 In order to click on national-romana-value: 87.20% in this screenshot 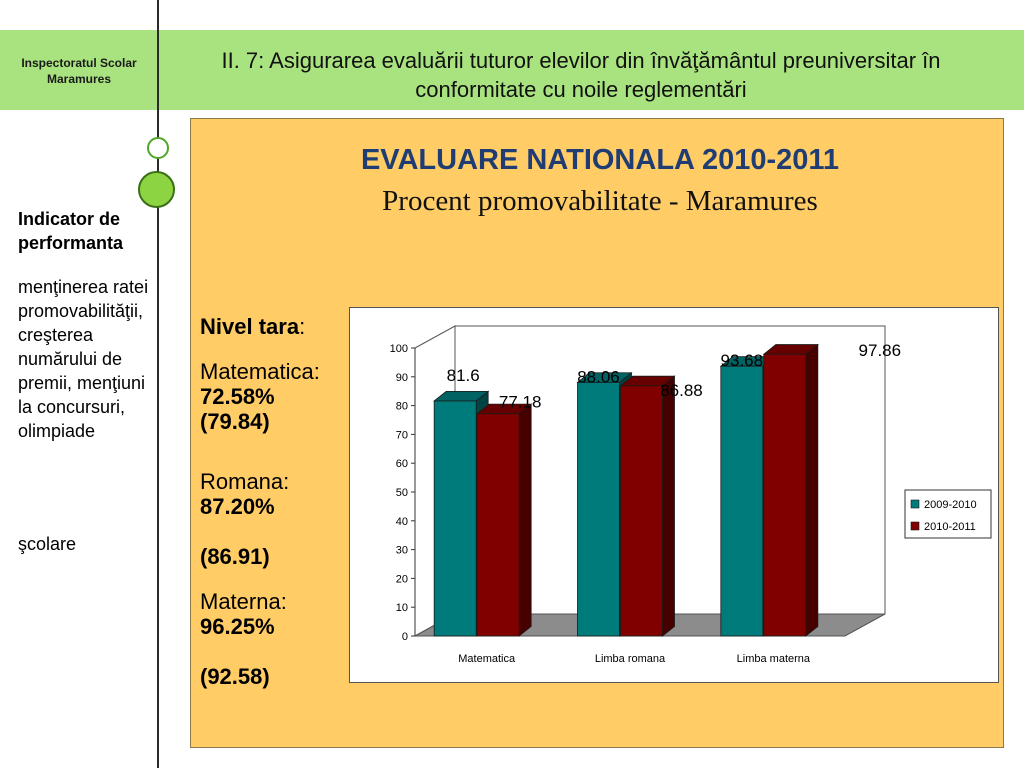, I will do `click(237, 506)`.